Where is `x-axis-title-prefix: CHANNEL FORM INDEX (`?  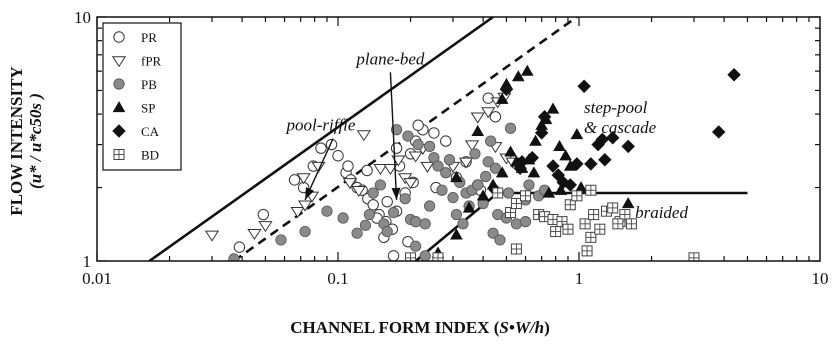
x-axis-title-prefix: CHANNEL FORM INDEX ( is located at coordinates (395, 327).